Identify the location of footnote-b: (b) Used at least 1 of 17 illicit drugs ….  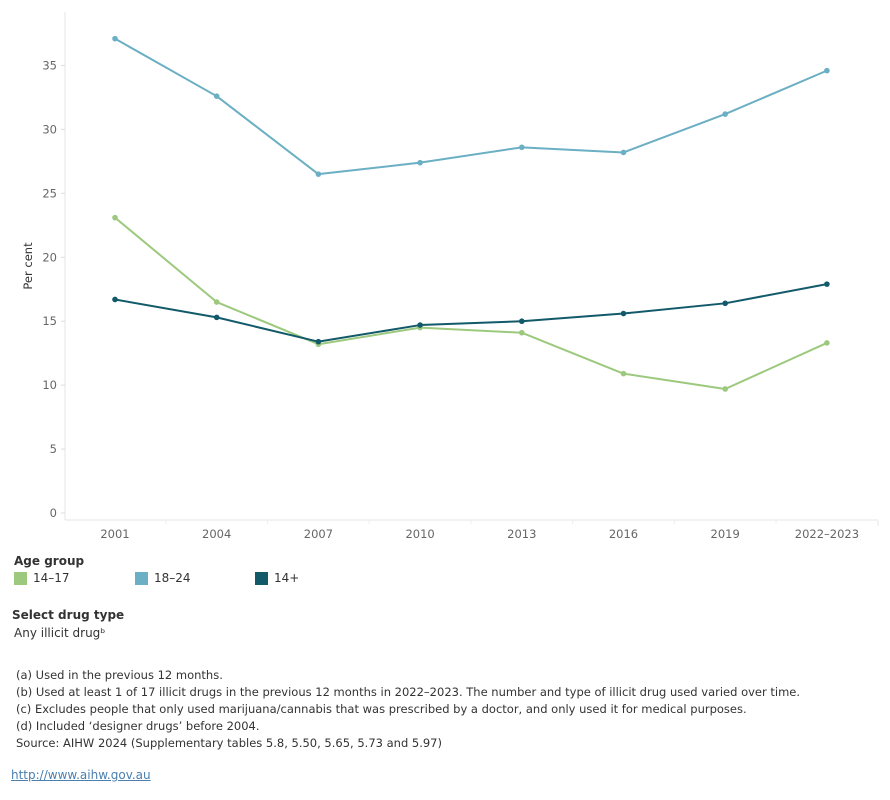
(408, 692).